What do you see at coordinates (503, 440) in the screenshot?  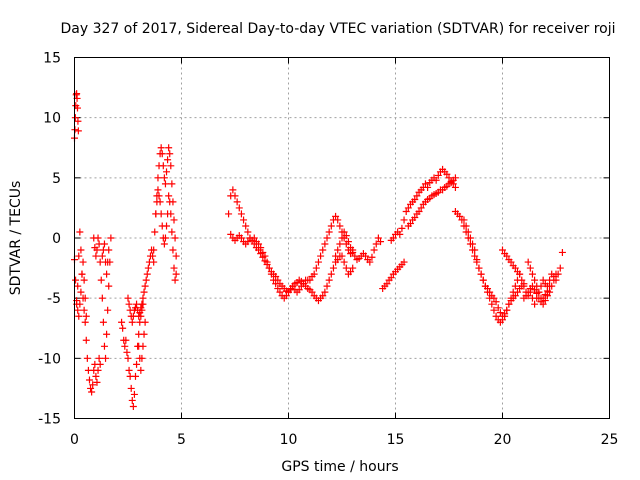 I see `x-tick-label: 20` at bounding box center [503, 440].